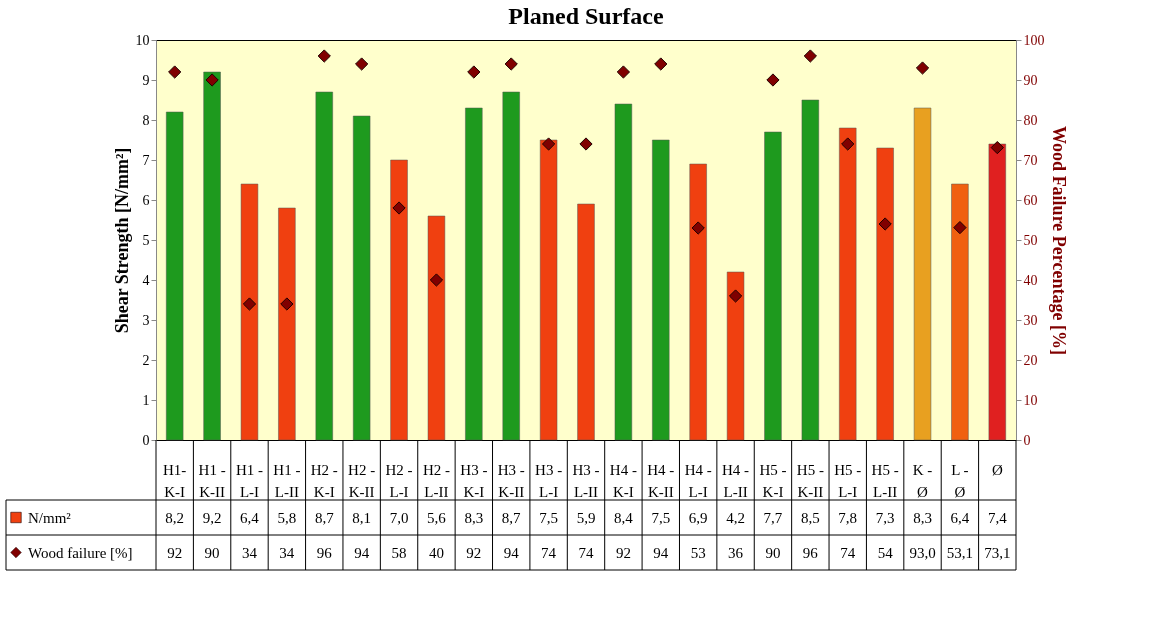  What do you see at coordinates (1030, 400) in the screenshot?
I see `y2-tick-label: 10` at bounding box center [1030, 400].